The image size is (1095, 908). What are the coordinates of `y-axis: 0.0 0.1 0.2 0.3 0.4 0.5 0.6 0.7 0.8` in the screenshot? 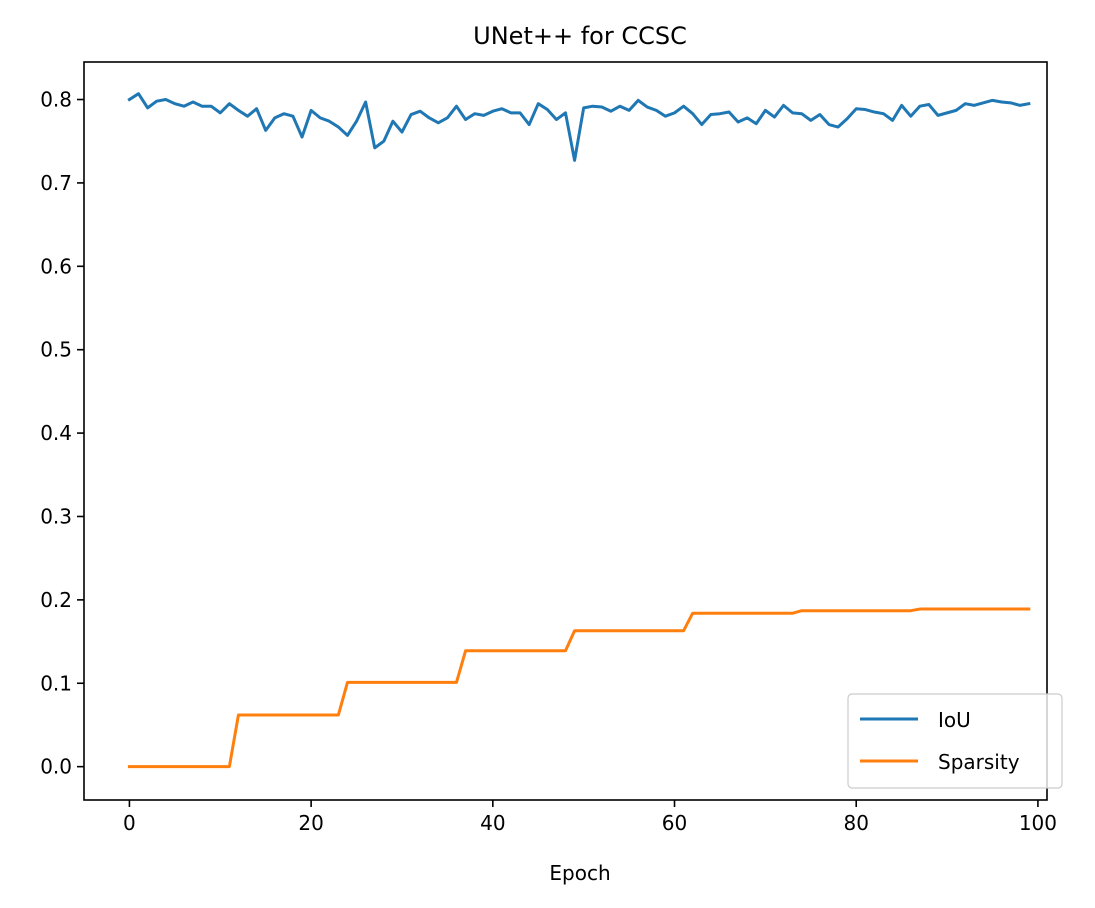 It's located at (62, 433).